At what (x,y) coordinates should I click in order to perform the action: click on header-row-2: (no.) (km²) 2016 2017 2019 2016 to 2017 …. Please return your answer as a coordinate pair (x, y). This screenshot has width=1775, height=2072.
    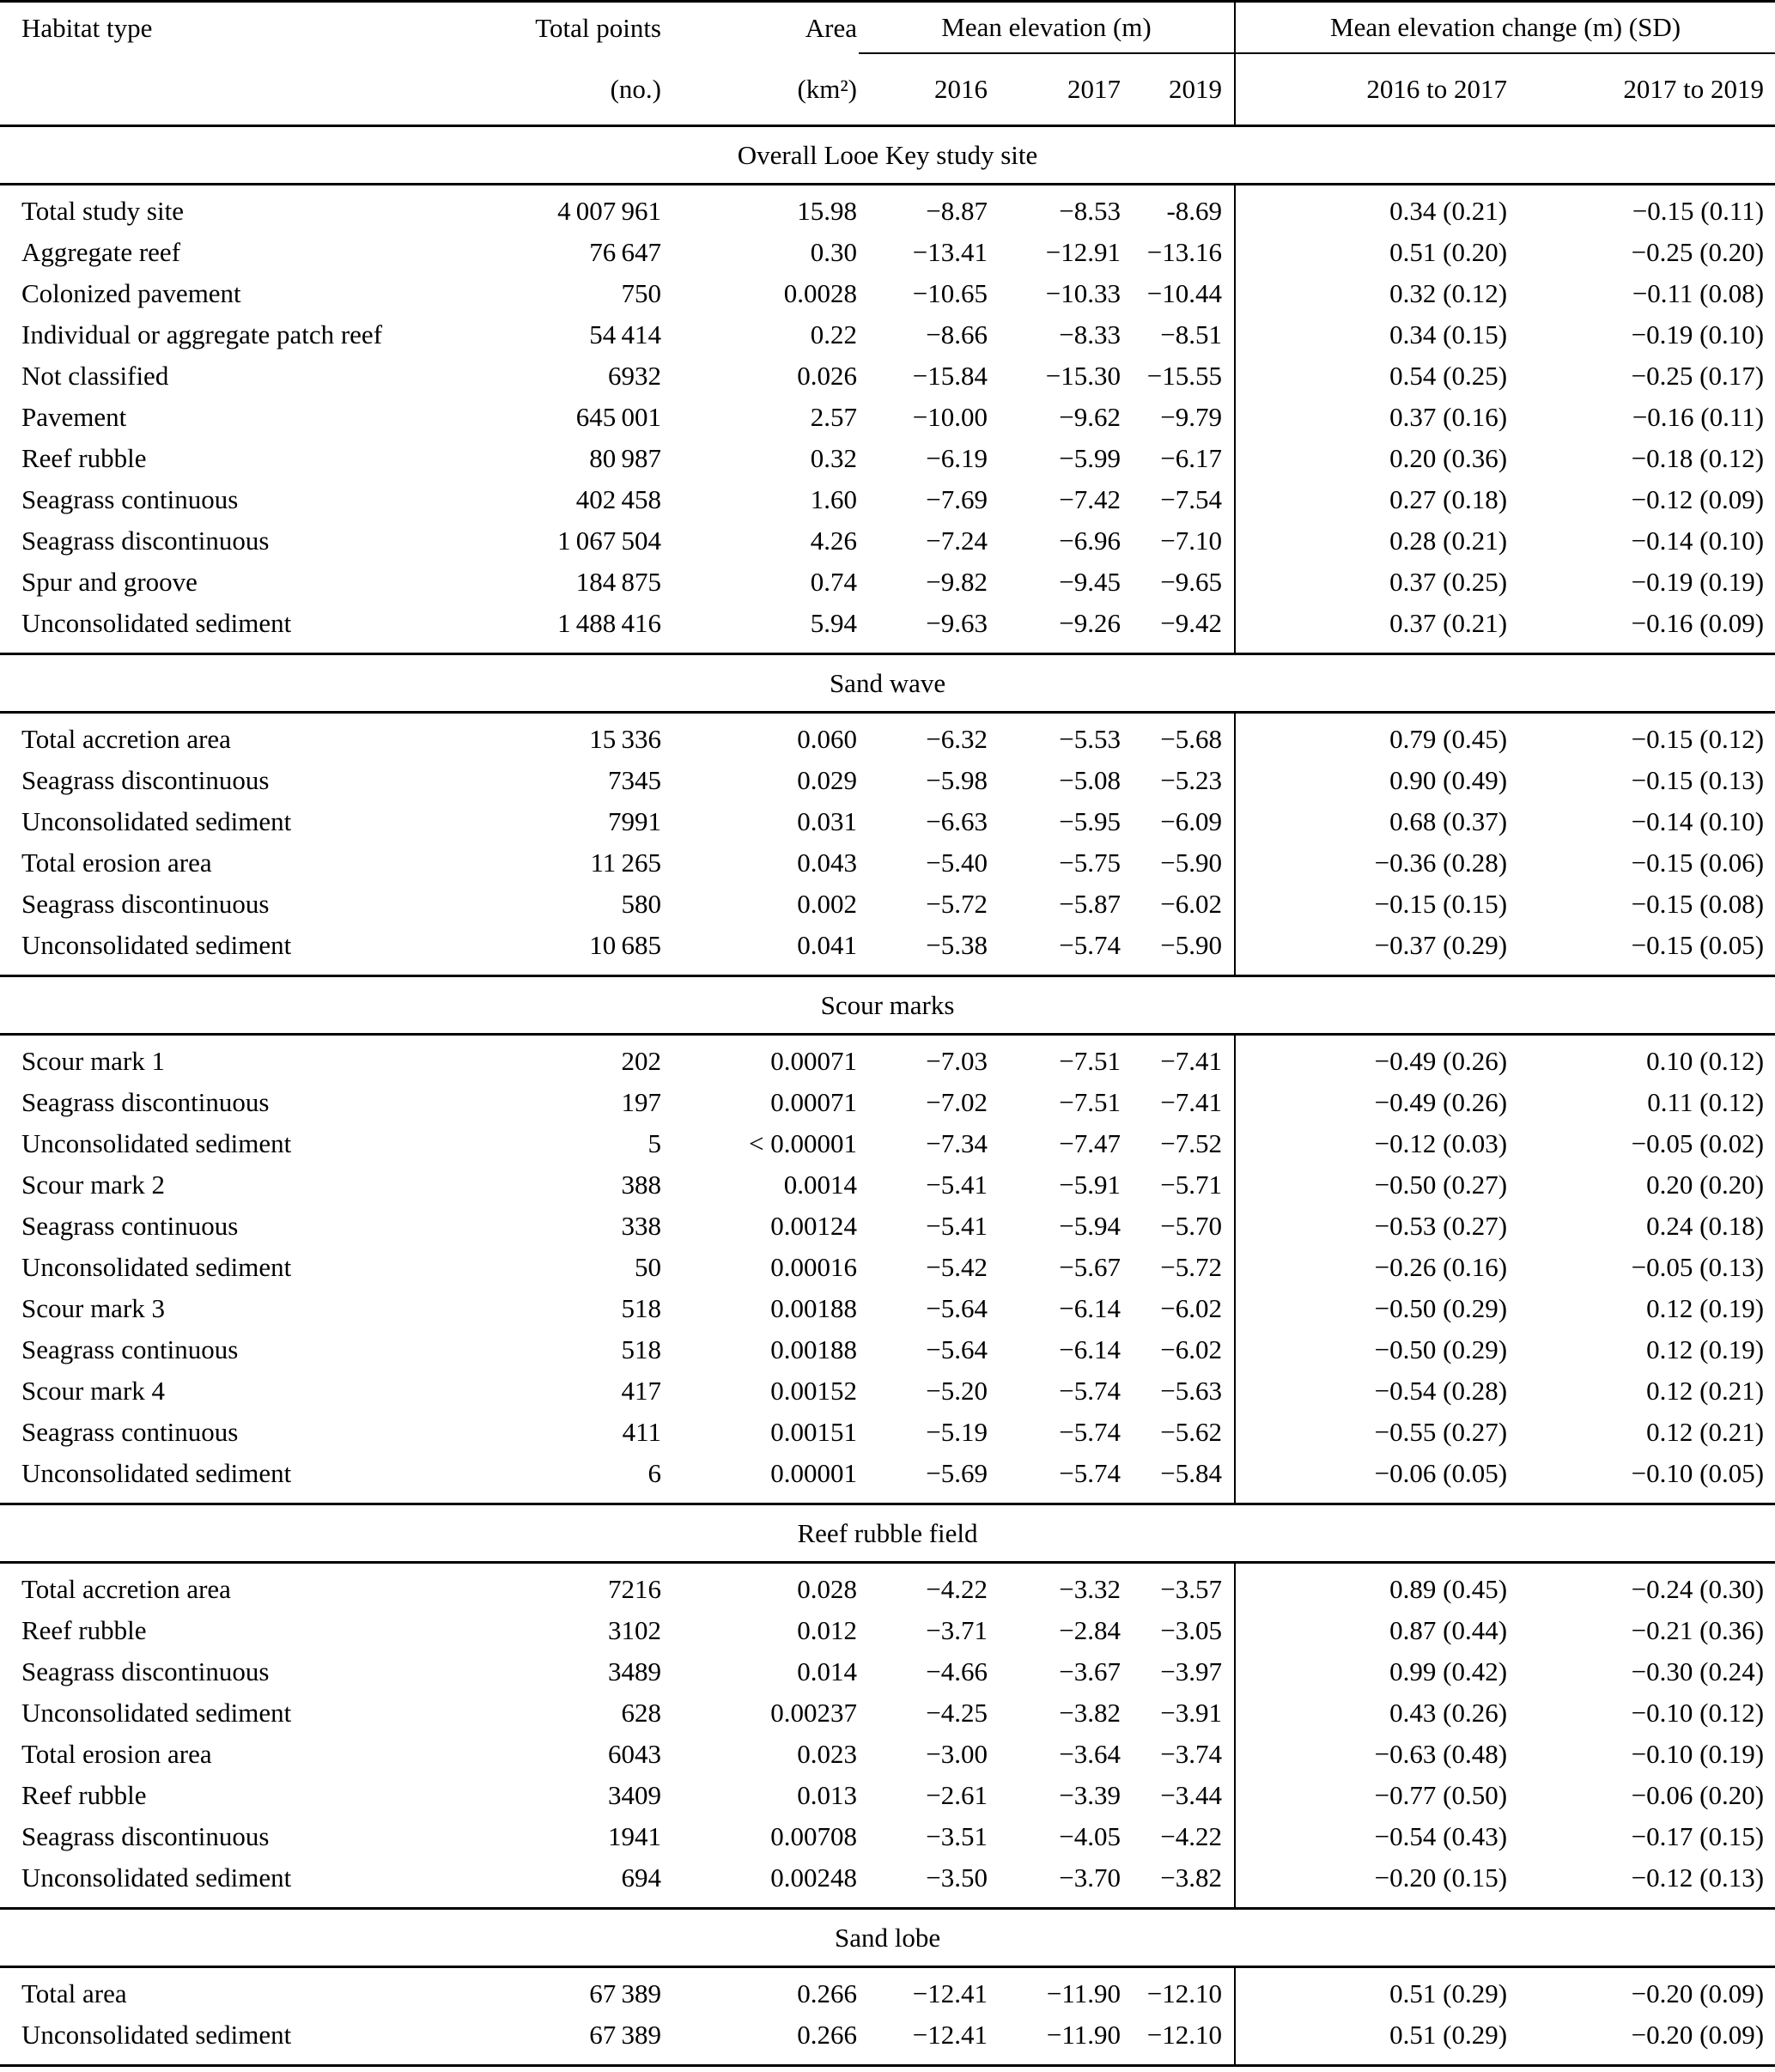
    Looking at the image, I should click on (887, 90).